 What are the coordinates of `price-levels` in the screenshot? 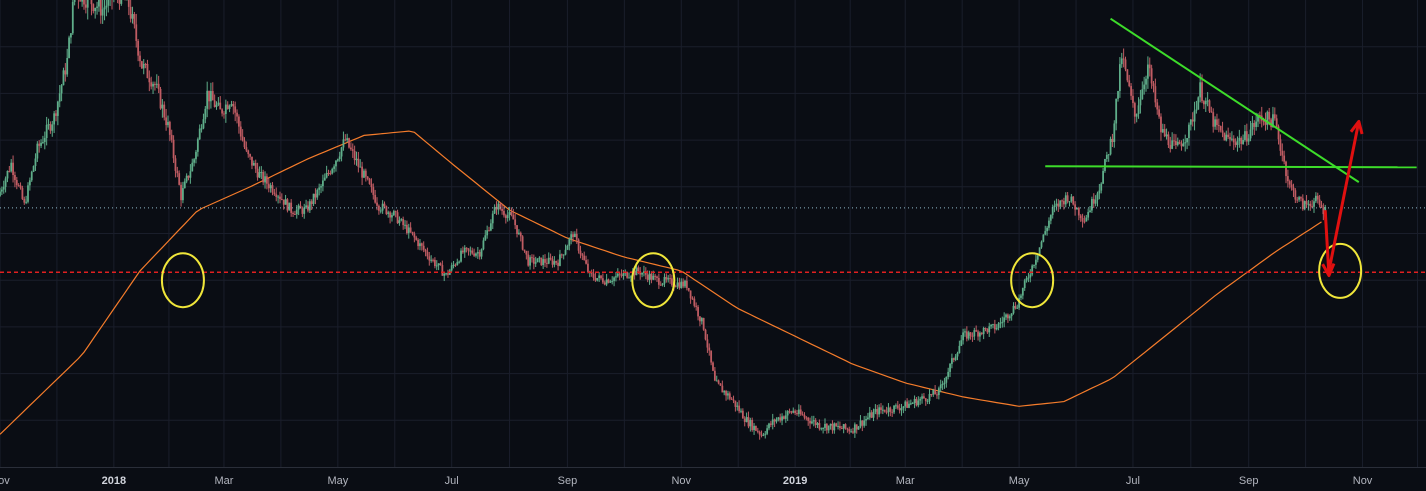 It's located at (713, 240).